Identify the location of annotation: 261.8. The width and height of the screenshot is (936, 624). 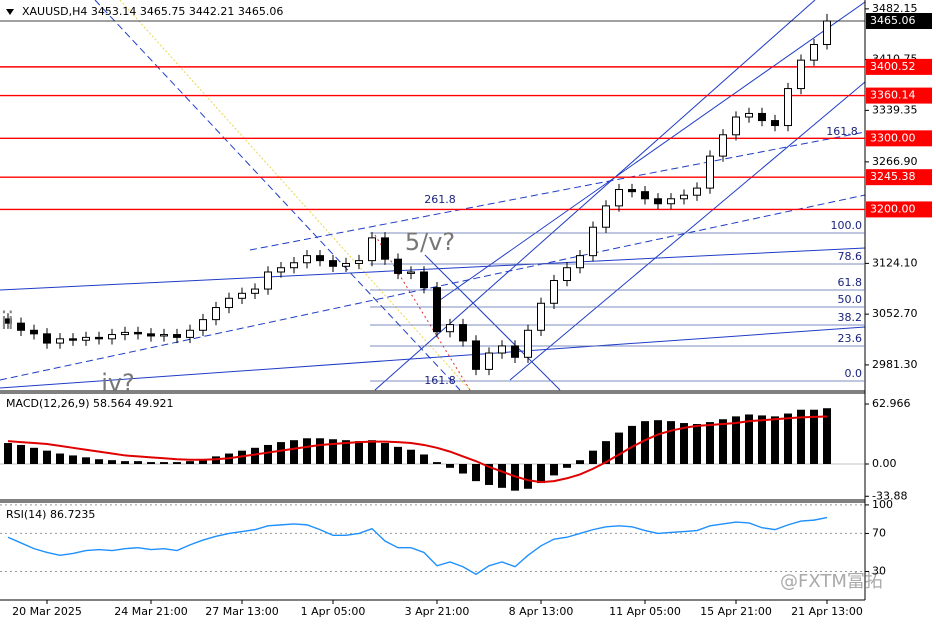
(440, 199).